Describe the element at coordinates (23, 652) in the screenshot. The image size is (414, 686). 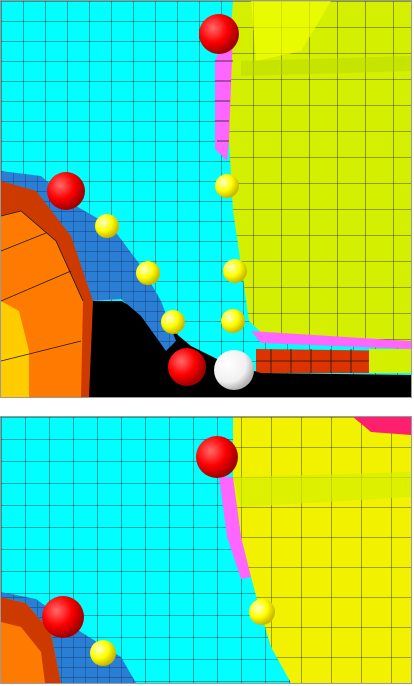
I see `cylinder-body` at that location.